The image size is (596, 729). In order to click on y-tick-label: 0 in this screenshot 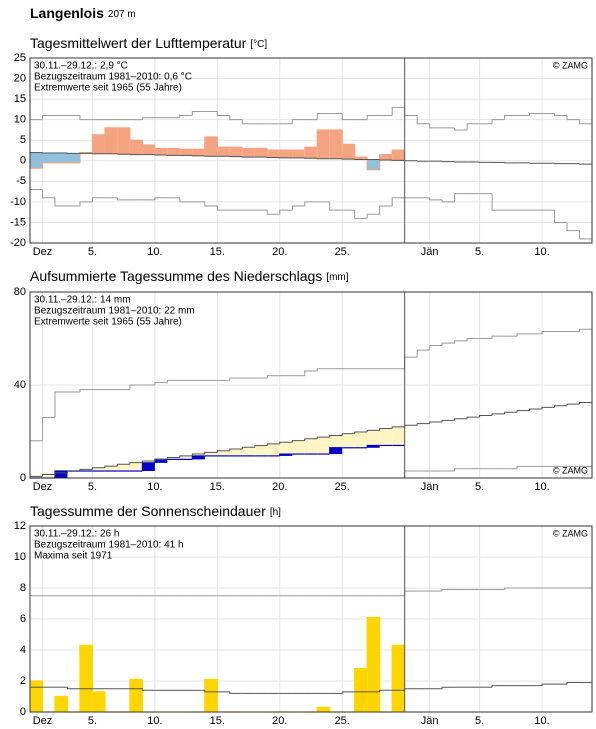, I will do `click(23, 712)`.